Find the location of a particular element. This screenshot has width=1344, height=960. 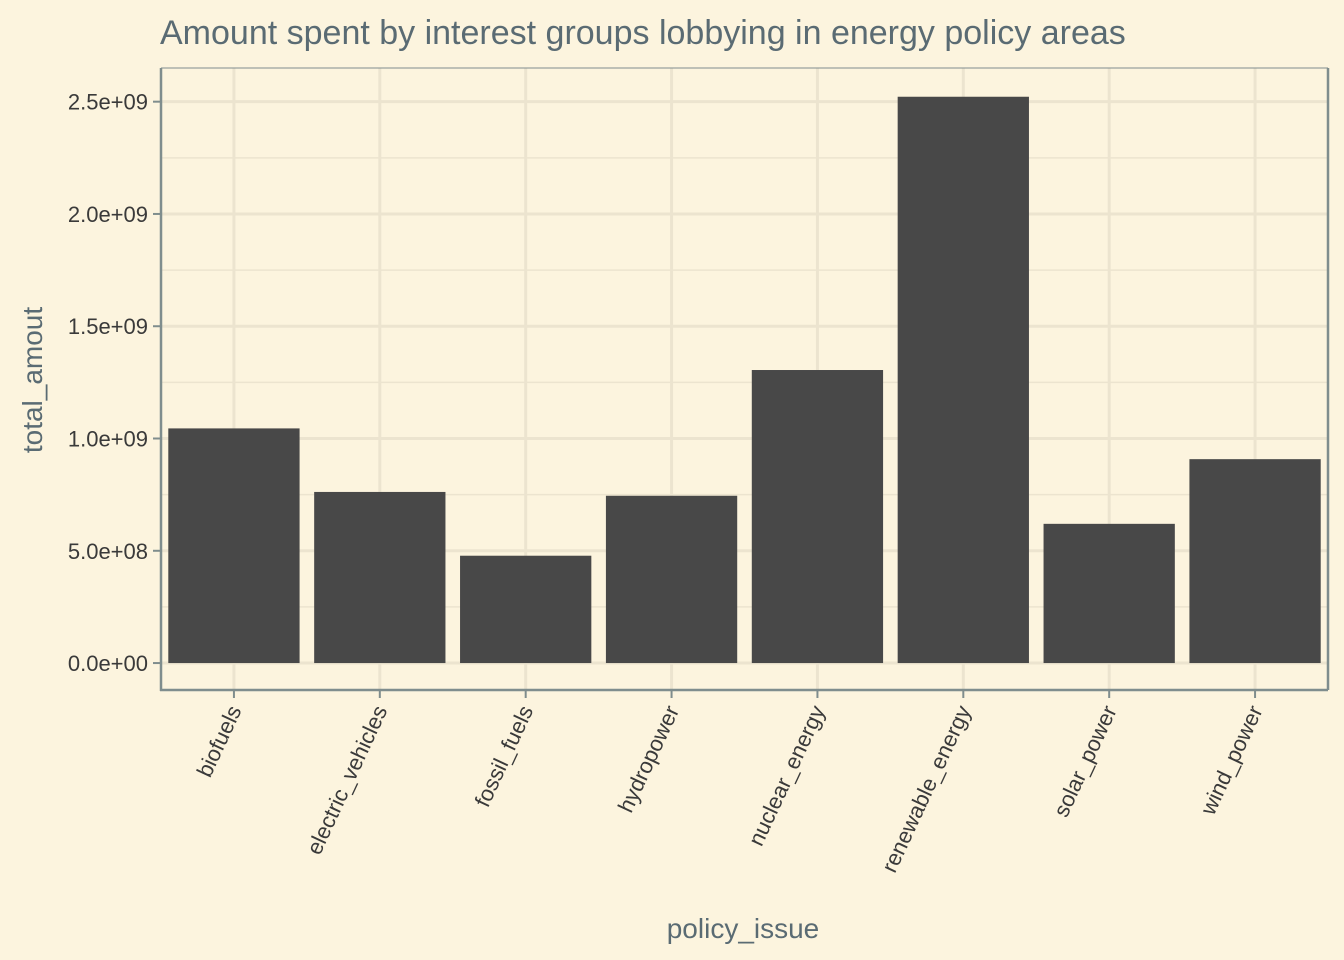

x-tick-label-hydropower: hydropower is located at coordinates (648, 759).